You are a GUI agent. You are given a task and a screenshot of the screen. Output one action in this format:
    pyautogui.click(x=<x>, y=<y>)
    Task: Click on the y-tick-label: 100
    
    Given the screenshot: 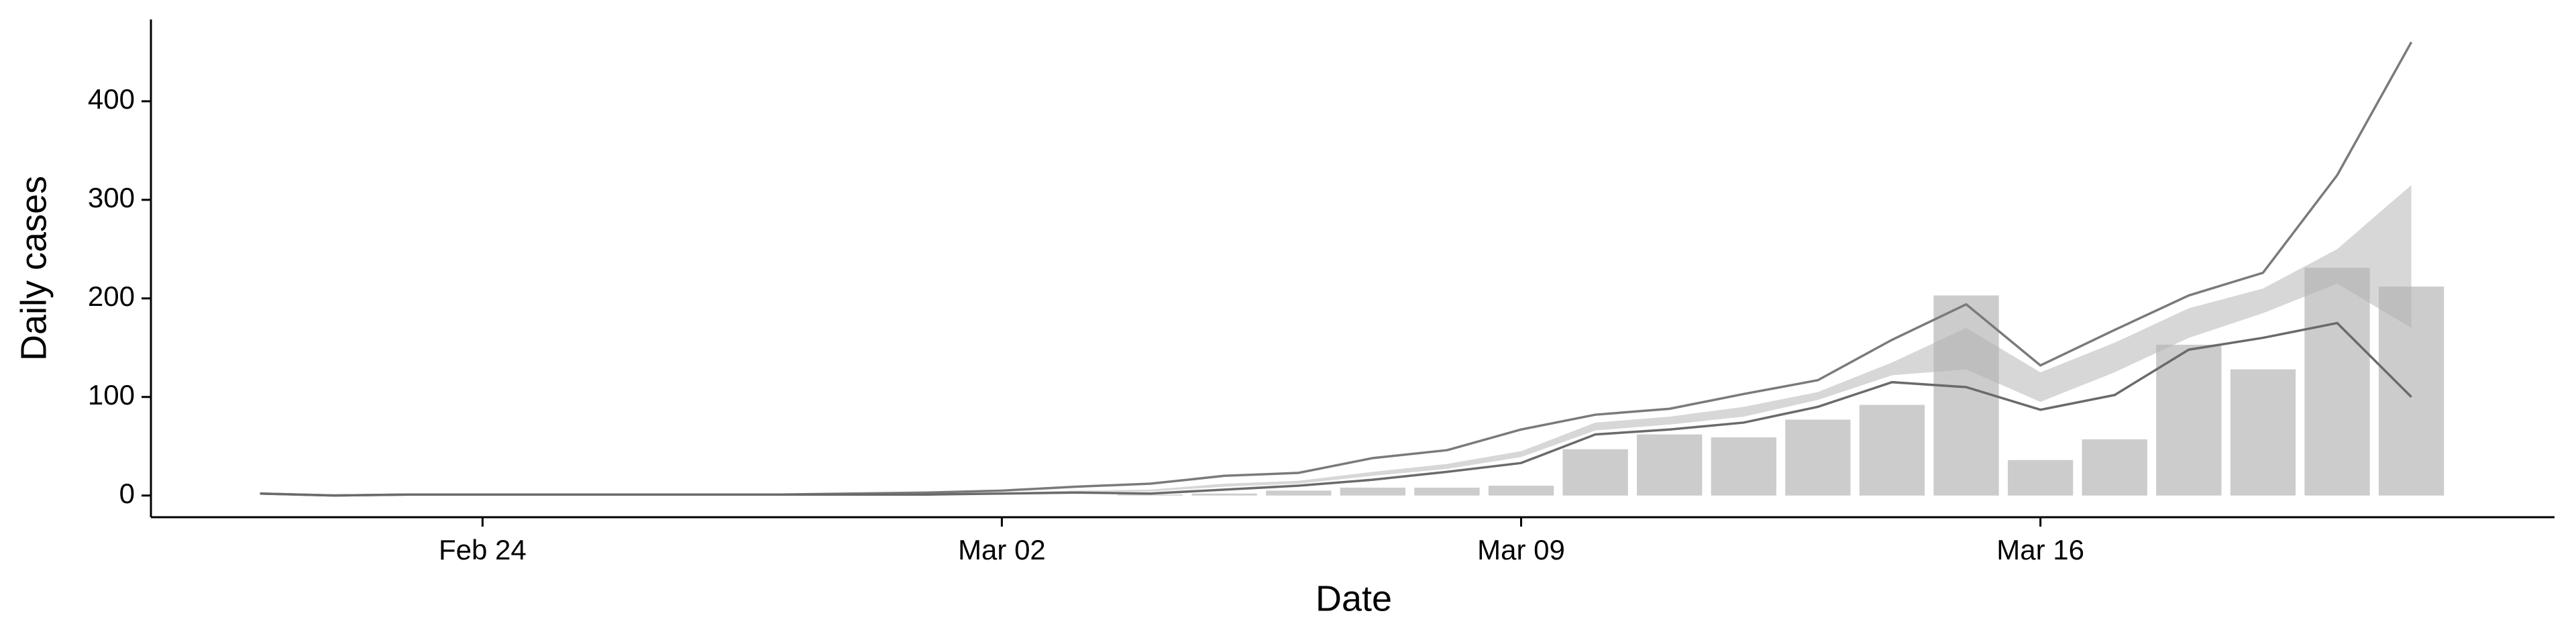 What is the action you would take?
    pyautogui.click(x=111, y=395)
    